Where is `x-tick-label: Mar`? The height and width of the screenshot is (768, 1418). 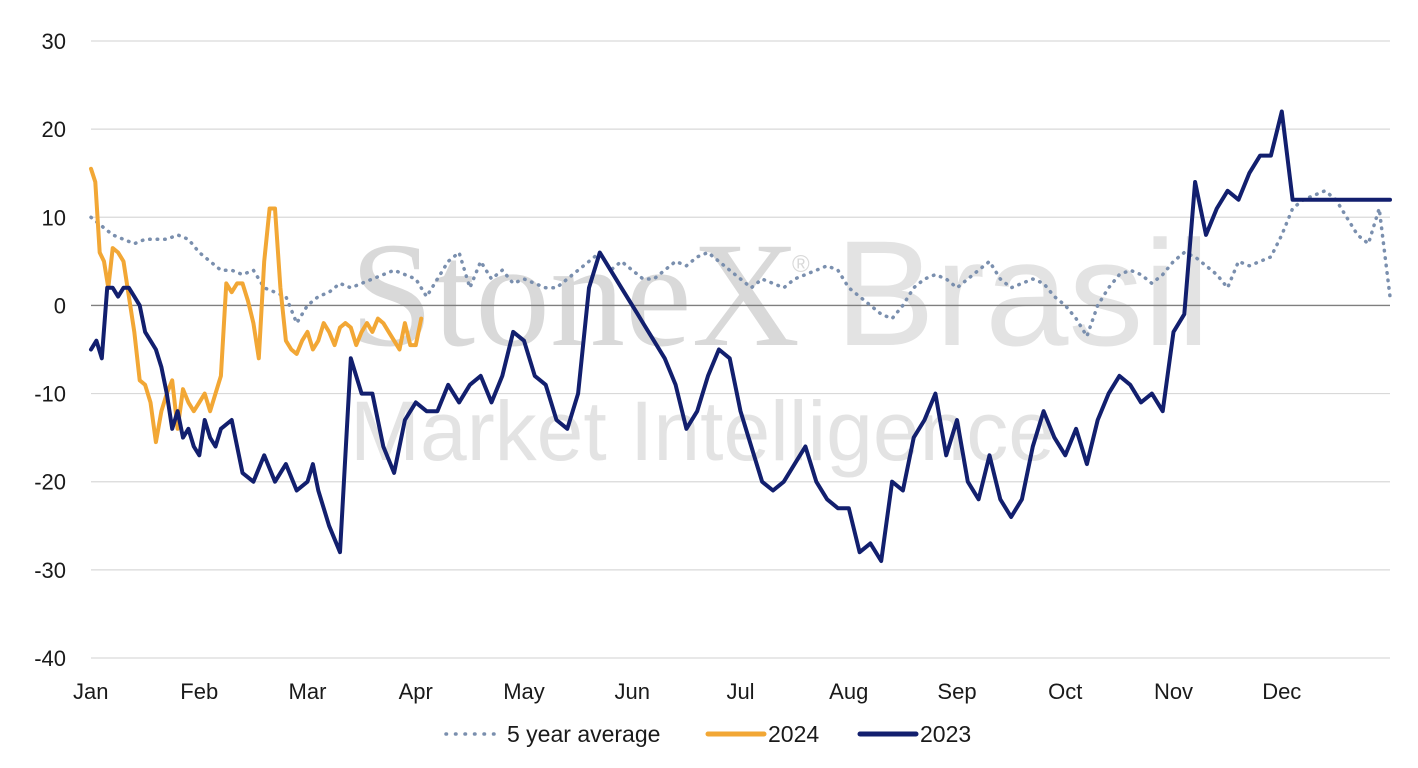
x-tick-label: Mar is located at coordinates (308, 691).